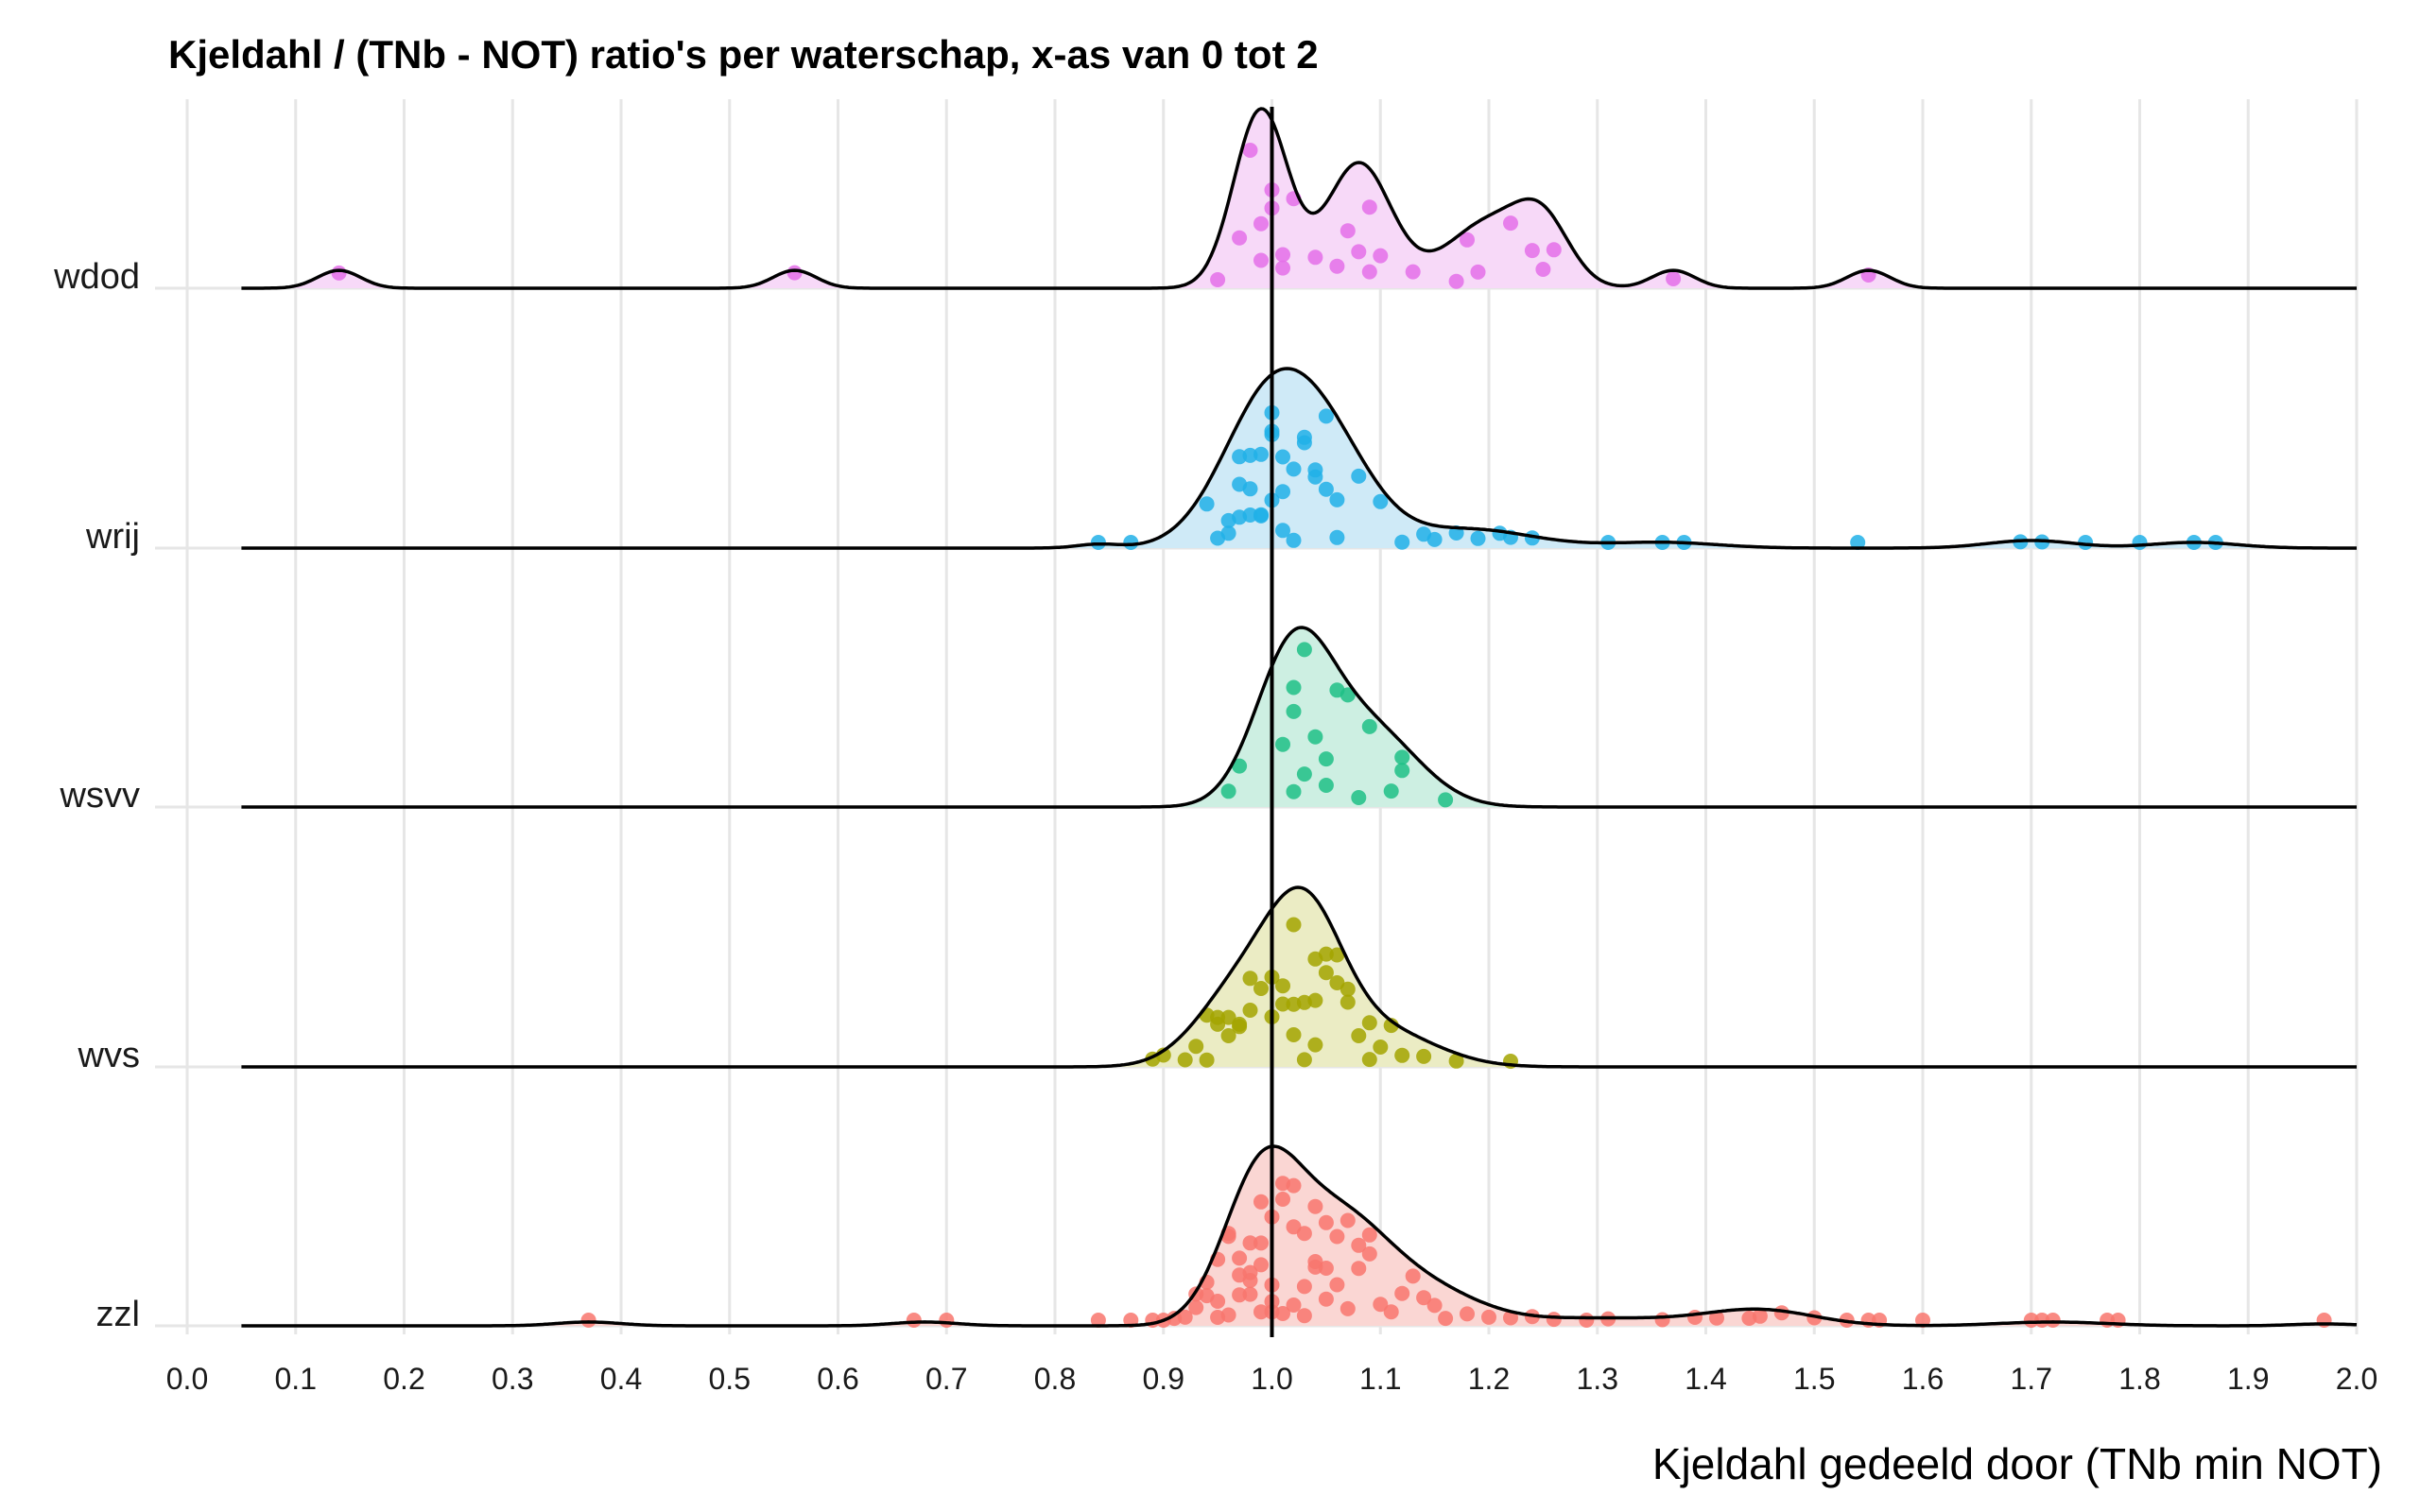  What do you see at coordinates (512, 1379) in the screenshot?
I see `x-tick-label: 0.3` at bounding box center [512, 1379].